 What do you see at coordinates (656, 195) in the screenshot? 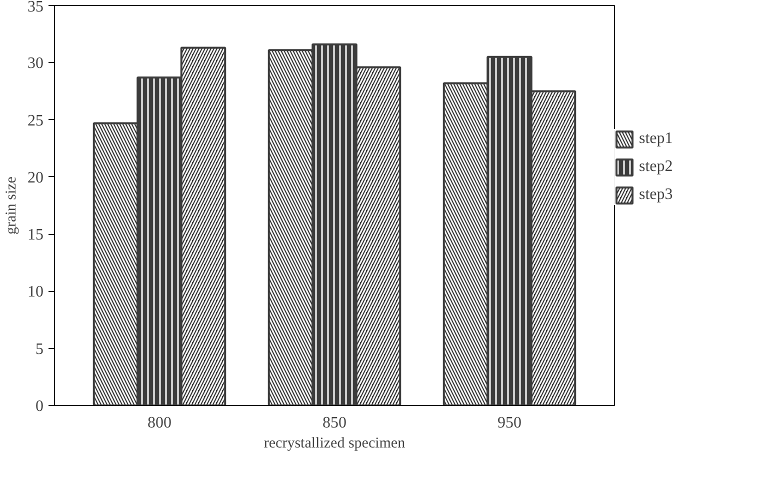
I see `legend-label: step3` at bounding box center [656, 195].